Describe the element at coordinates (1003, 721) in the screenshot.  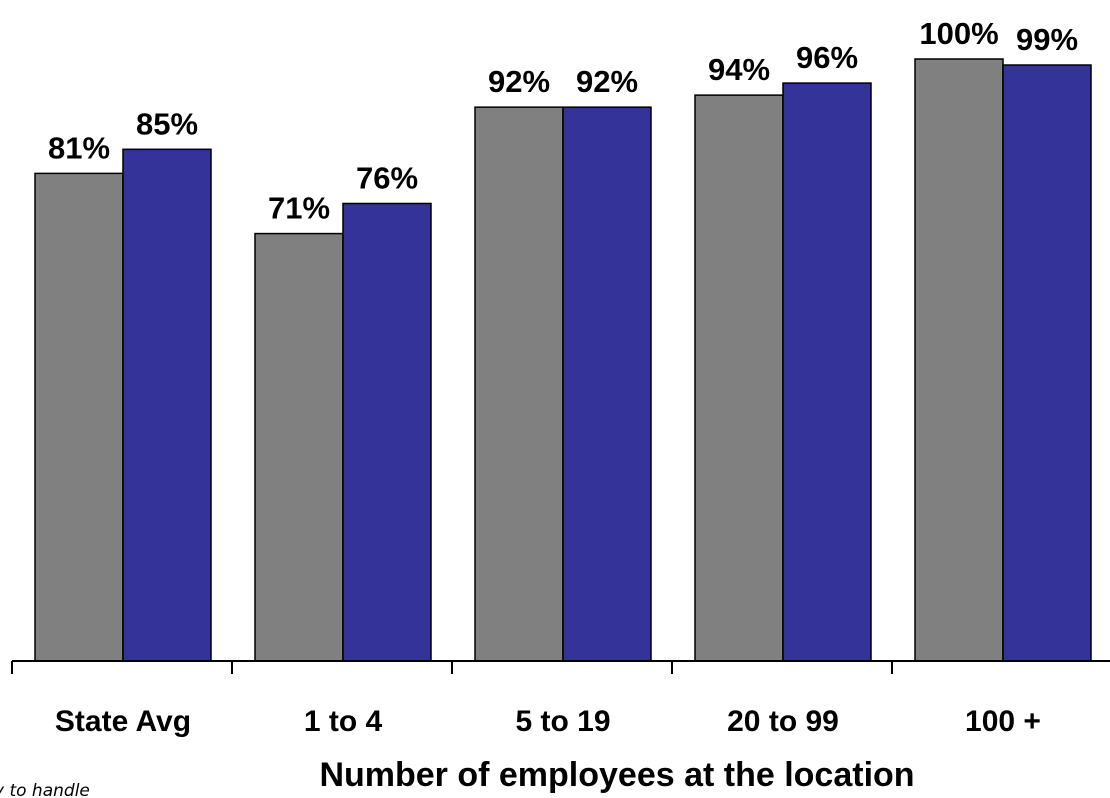
I see `category-label-4: 100 +` at that location.